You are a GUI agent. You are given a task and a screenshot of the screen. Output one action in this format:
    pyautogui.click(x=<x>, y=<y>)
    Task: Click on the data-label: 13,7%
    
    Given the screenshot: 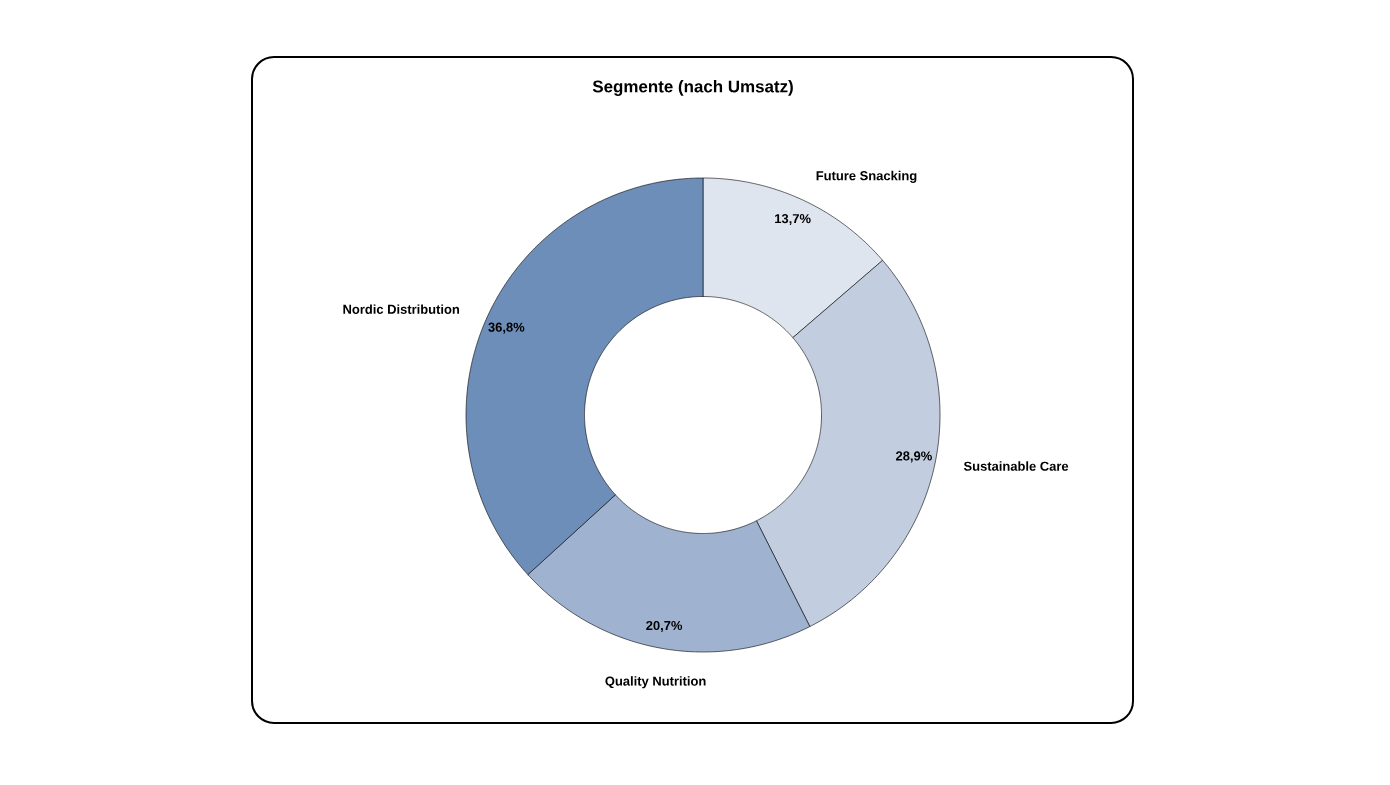 What is the action you would take?
    pyautogui.click(x=793, y=220)
    